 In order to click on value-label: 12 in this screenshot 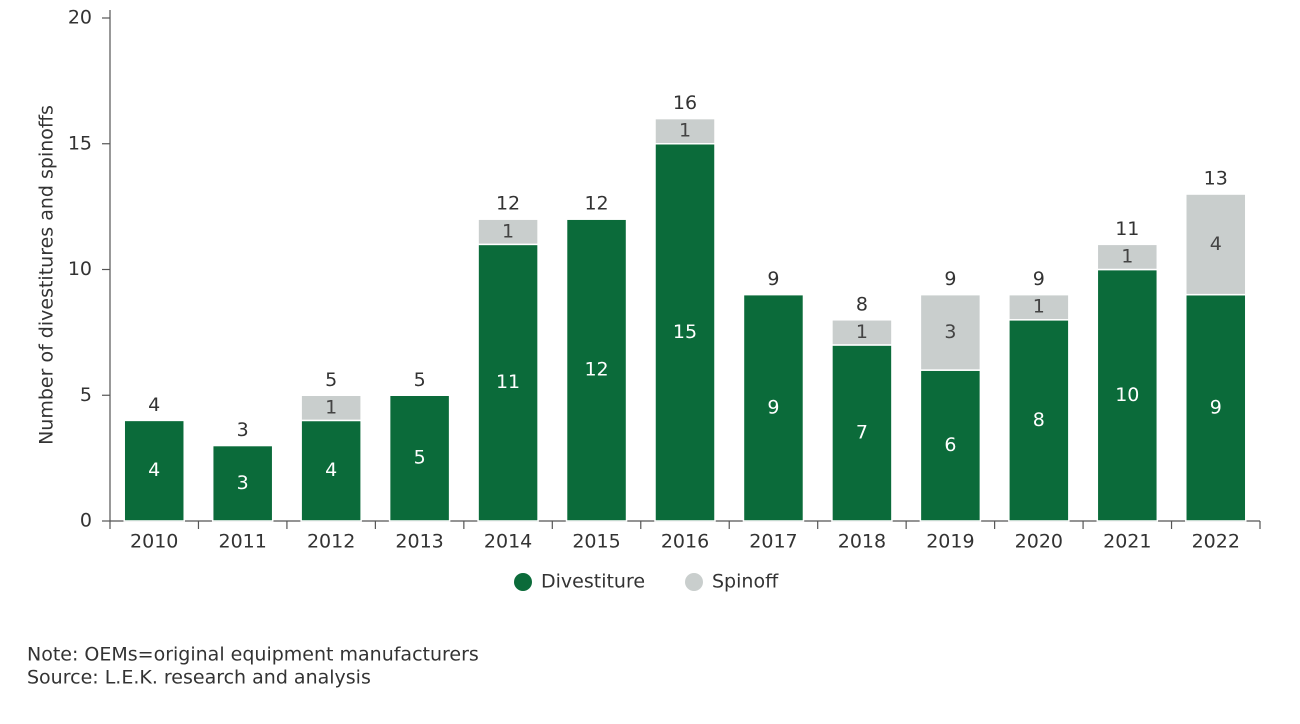, I will do `click(596, 370)`.